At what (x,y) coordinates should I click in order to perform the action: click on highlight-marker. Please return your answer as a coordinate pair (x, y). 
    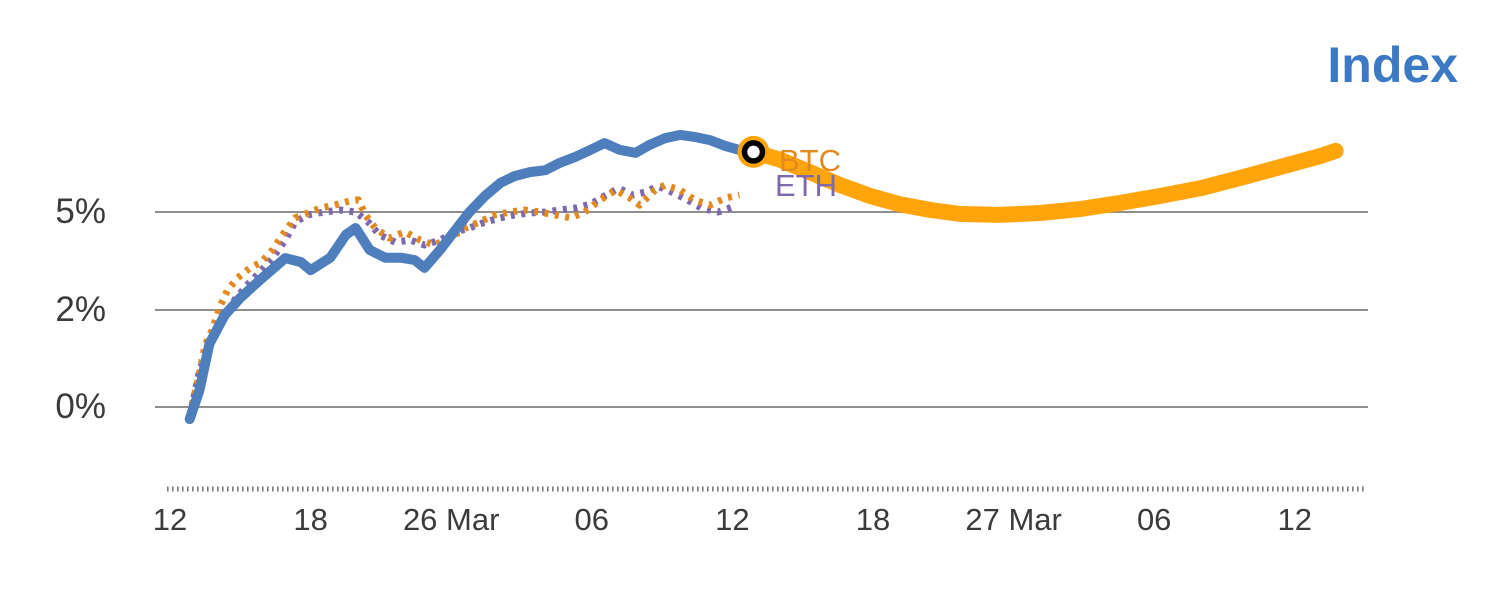
    Looking at the image, I should click on (753, 152).